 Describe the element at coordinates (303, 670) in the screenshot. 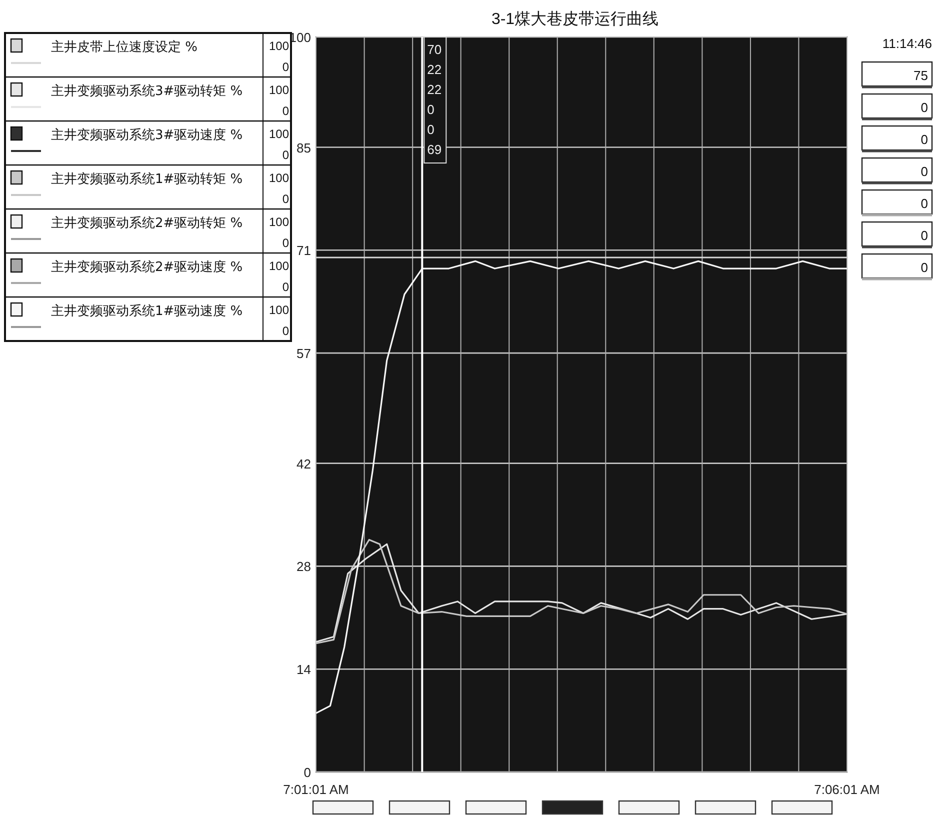

I see `y-tick-label: 14` at that location.